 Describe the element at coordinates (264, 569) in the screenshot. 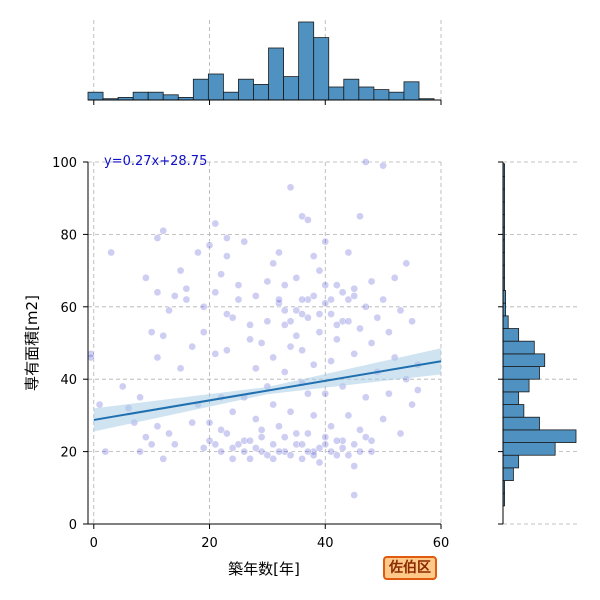

I see `x-axis-label: 築年数[年]` at that location.